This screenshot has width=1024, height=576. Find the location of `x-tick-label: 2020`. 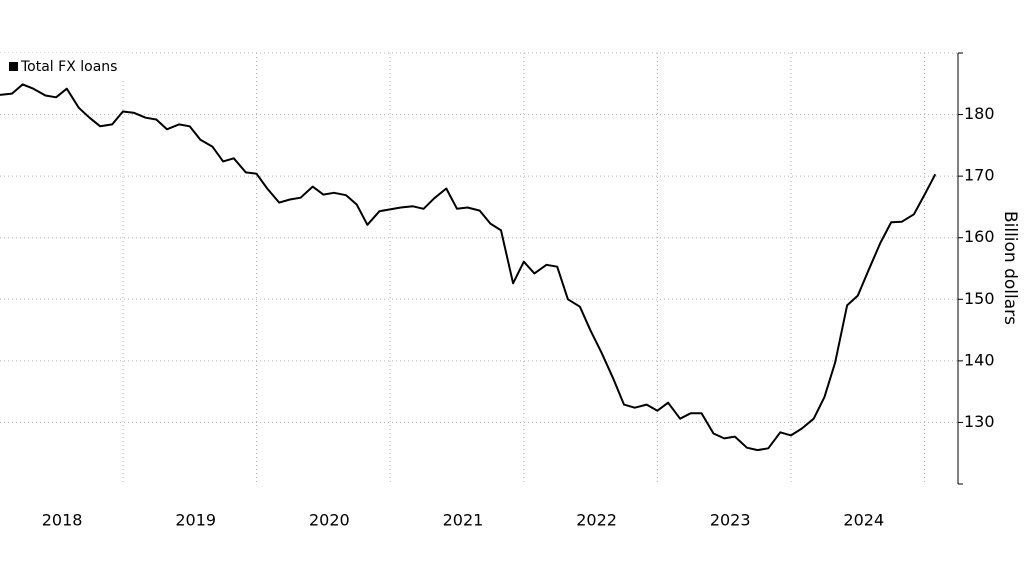

x-tick-label: 2020 is located at coordinates (329, 520).